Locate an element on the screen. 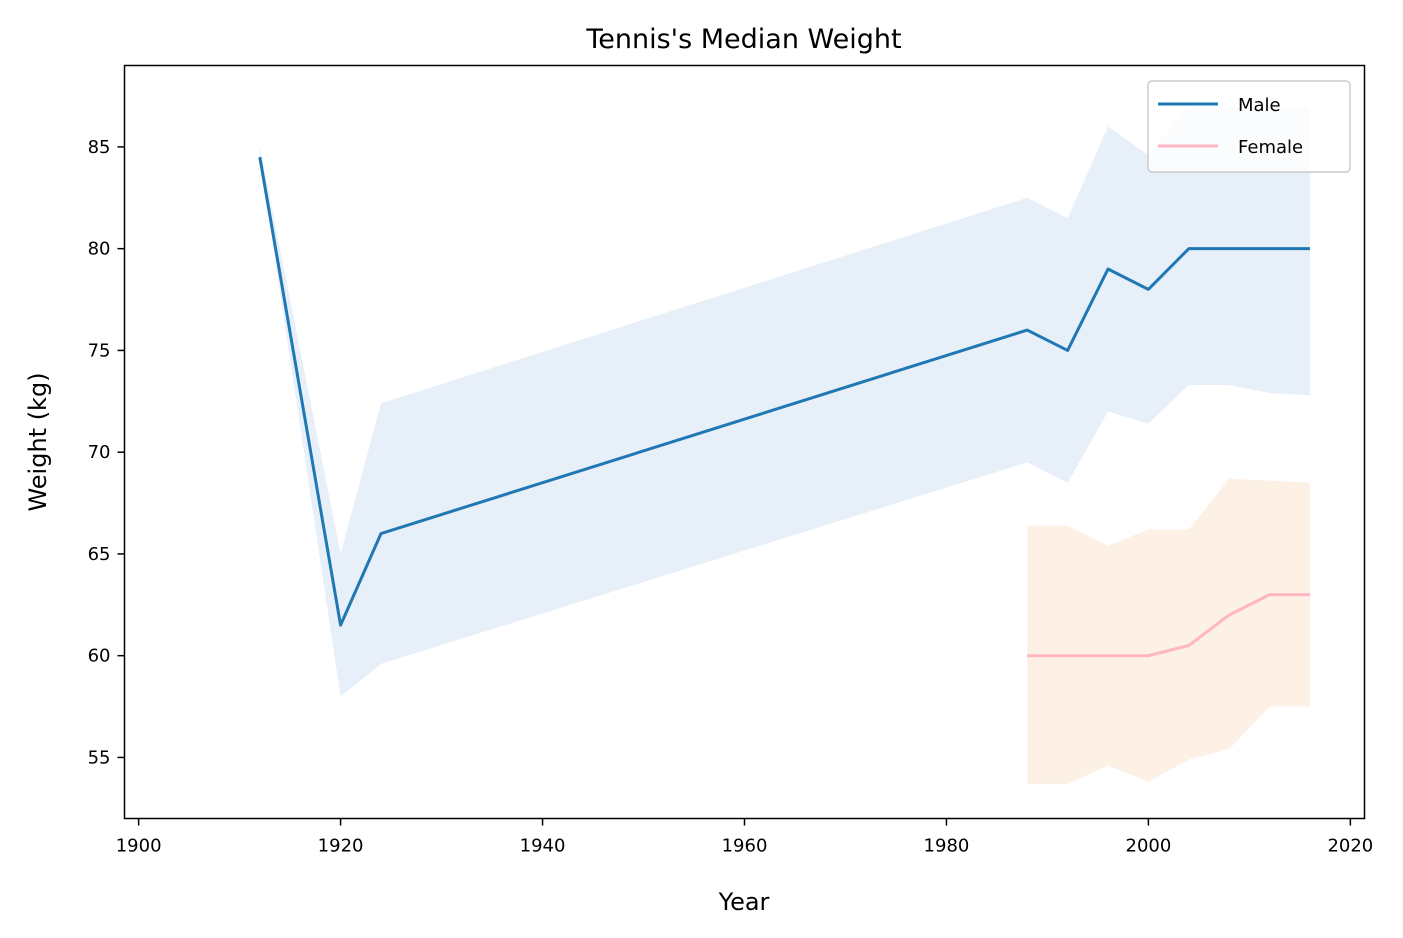 The width and height of the screenshot is (1403, 938). x-axis-label: Year is located at coordinates (744, 902).